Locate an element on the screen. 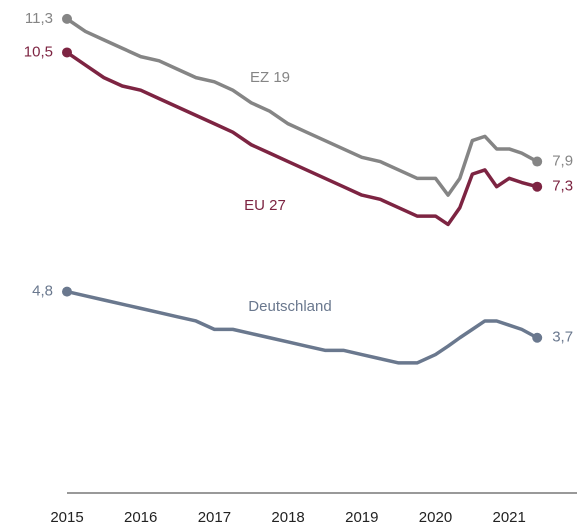  x-tick-label: 2016 is located at coordinates (140, 517).